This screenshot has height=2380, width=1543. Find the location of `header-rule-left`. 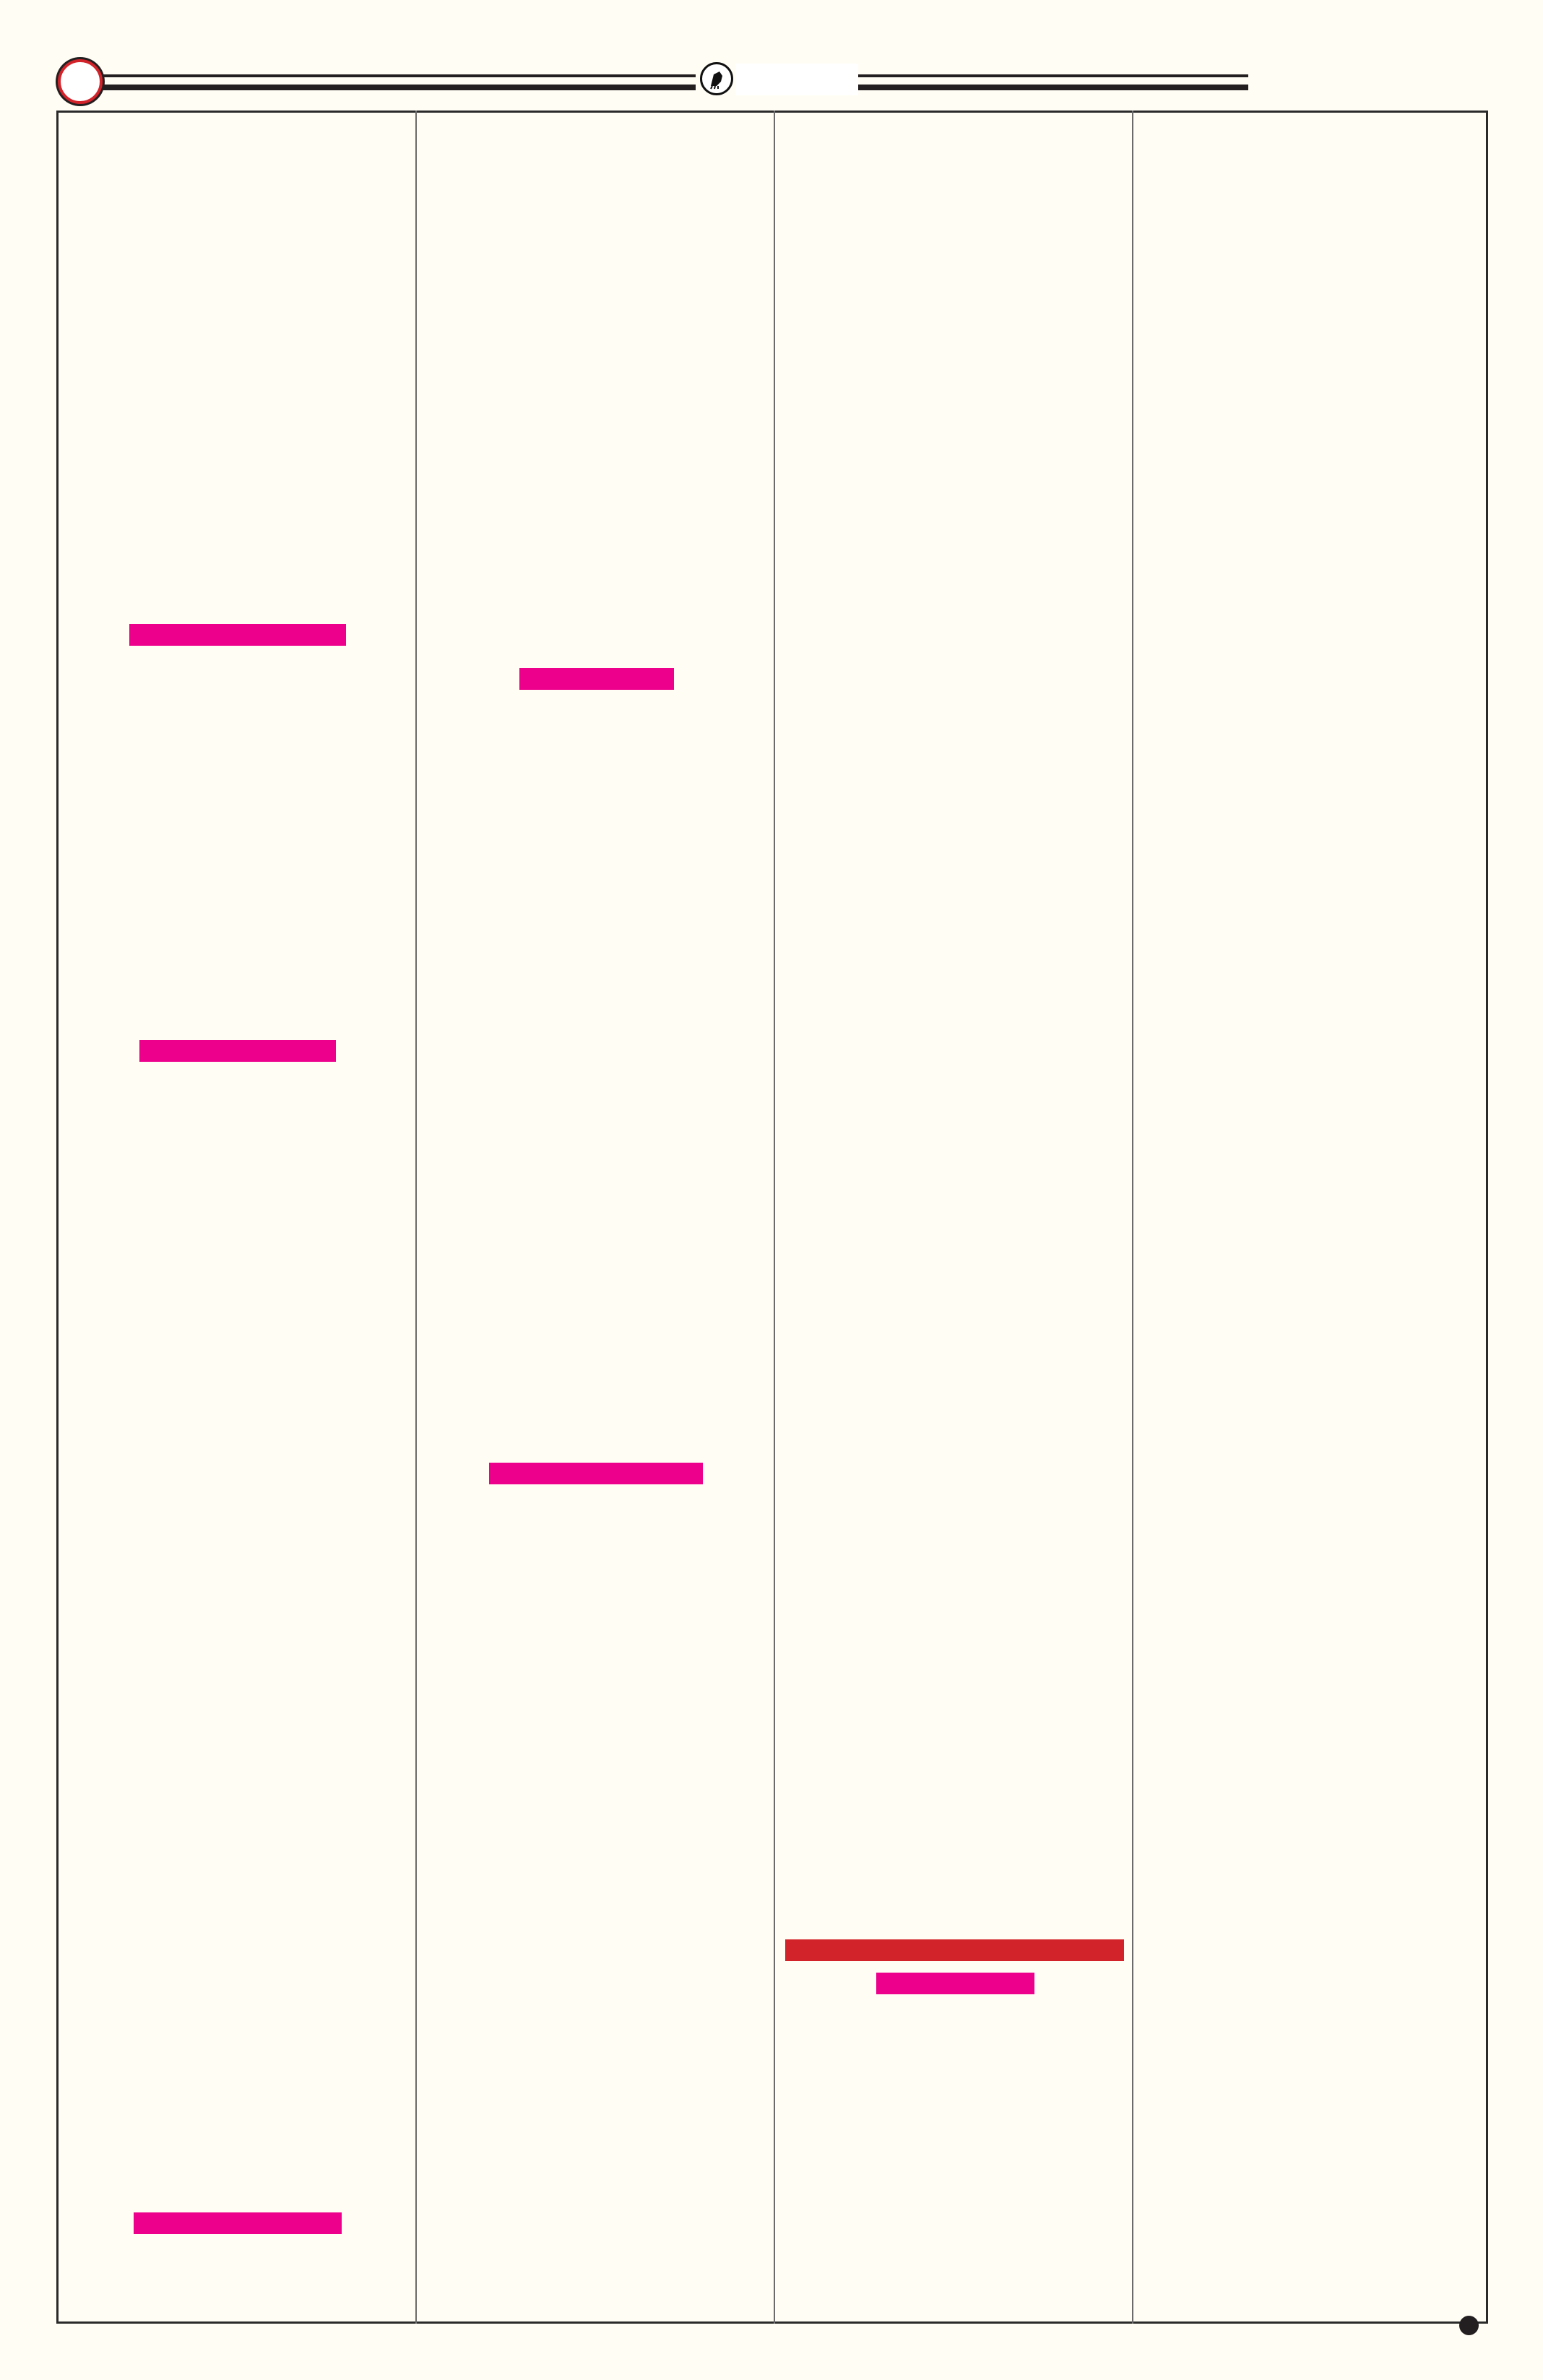

header-rule-left is located at coordinates (400, 82).